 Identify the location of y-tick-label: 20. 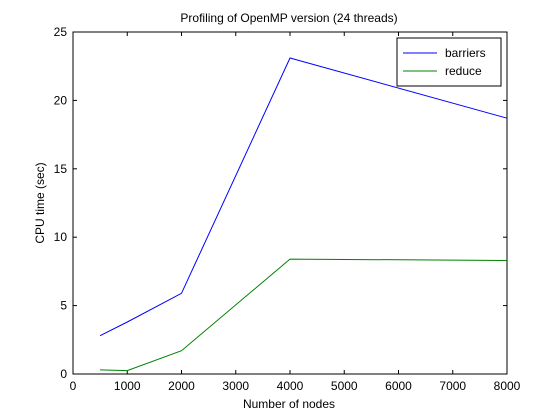
(61, 100).